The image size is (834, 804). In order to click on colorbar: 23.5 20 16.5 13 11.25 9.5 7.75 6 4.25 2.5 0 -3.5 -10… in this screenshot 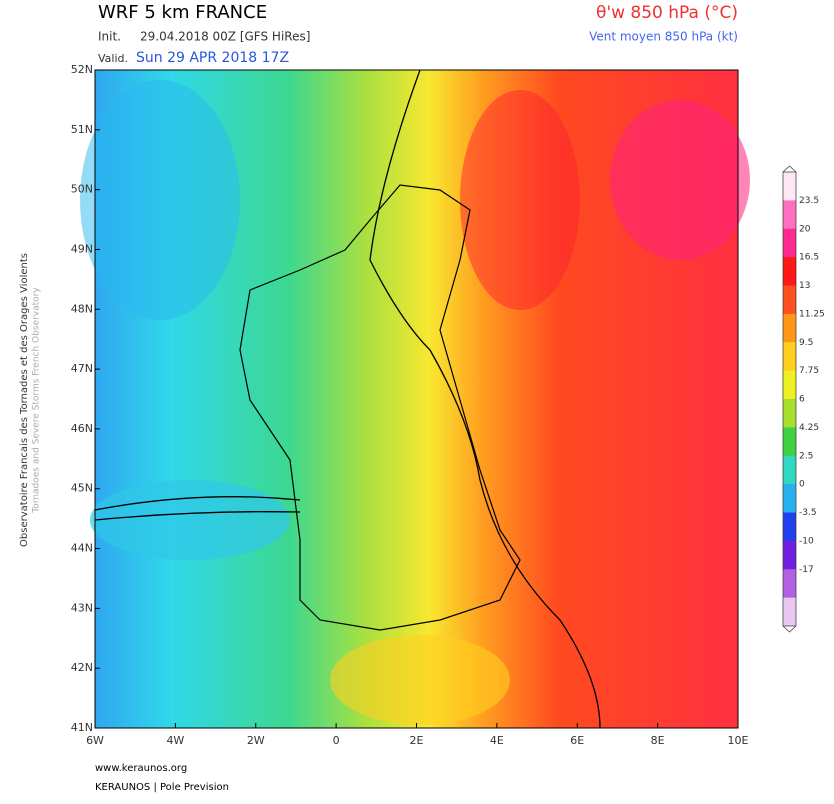, I will do `click(803, 399)`.